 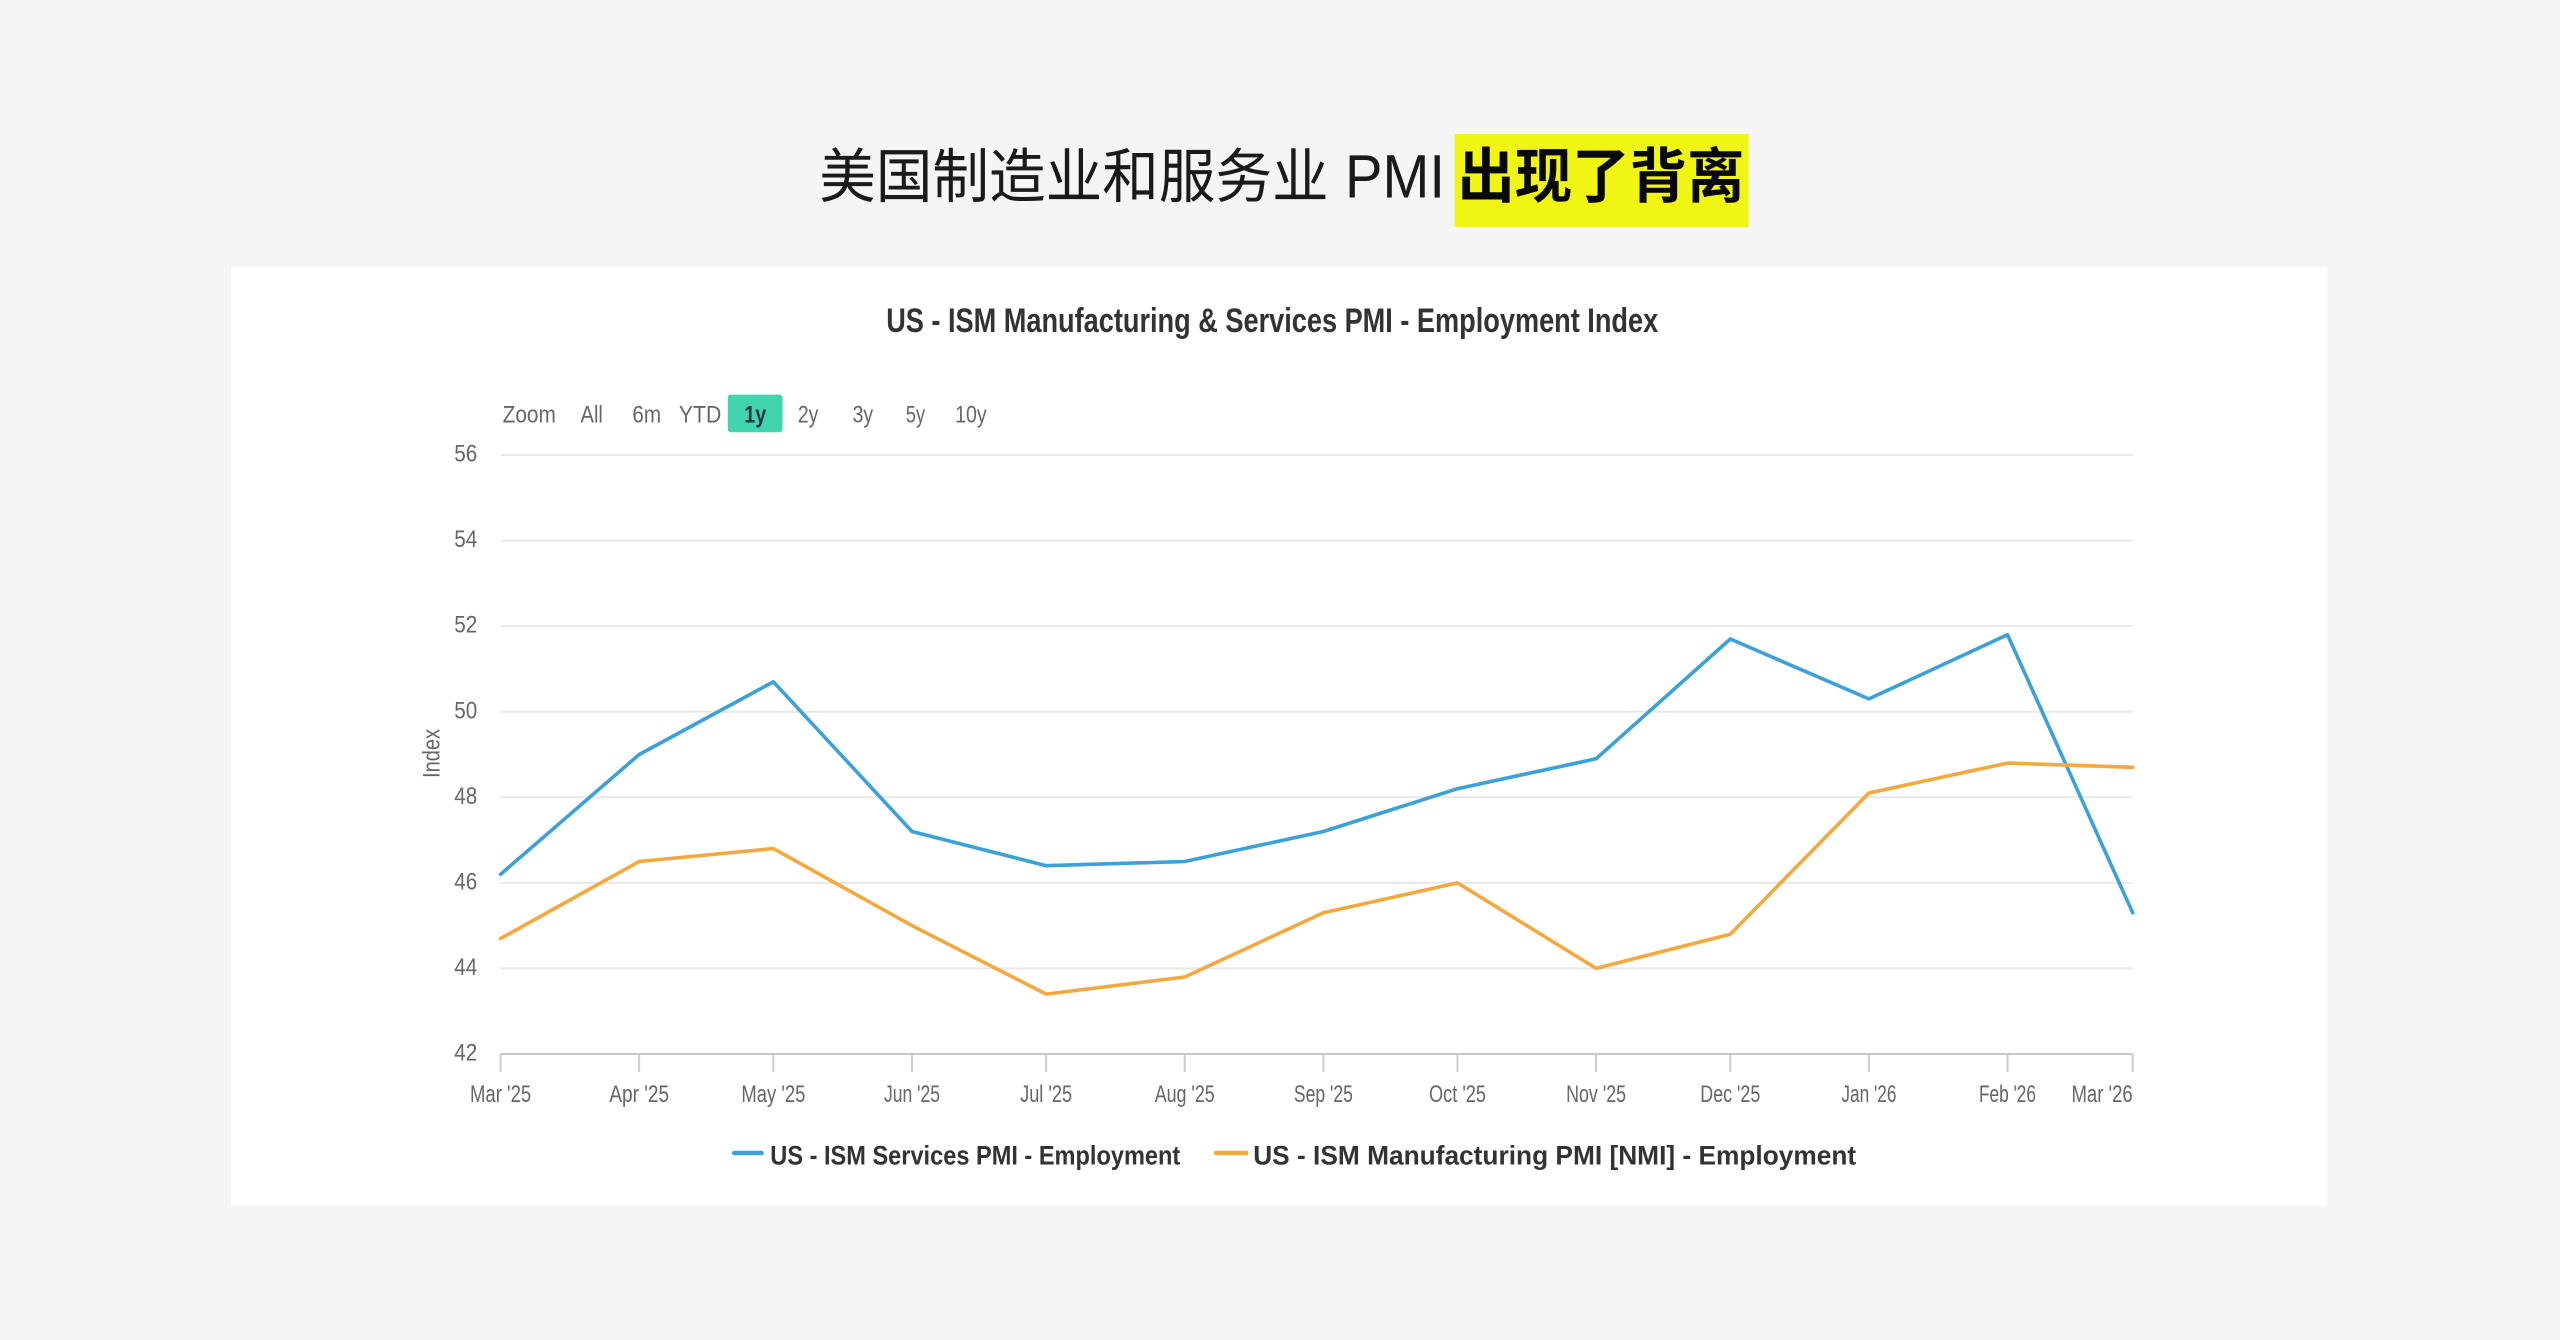 What do you see at coordinates (1596, 1094) in the screenshot?
I see `svg-text: Nov '25` at bounding box center [1596, 1094].